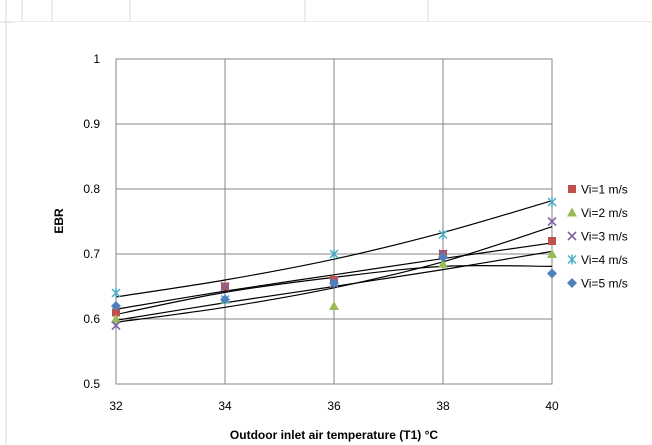 Image resolution: width=652 pixels, height=445 pixels. I want to click on y-axis-title: EBR, so click(59, 221).